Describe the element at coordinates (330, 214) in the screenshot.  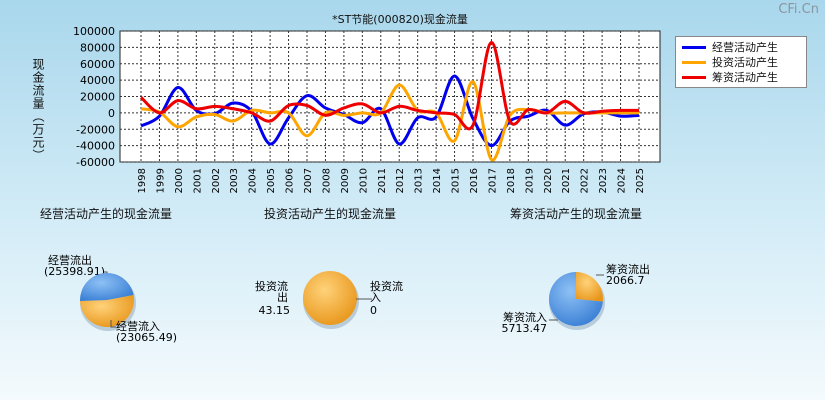
I see `pie-title-investing: 投资活动产生的现金流量` at that location.